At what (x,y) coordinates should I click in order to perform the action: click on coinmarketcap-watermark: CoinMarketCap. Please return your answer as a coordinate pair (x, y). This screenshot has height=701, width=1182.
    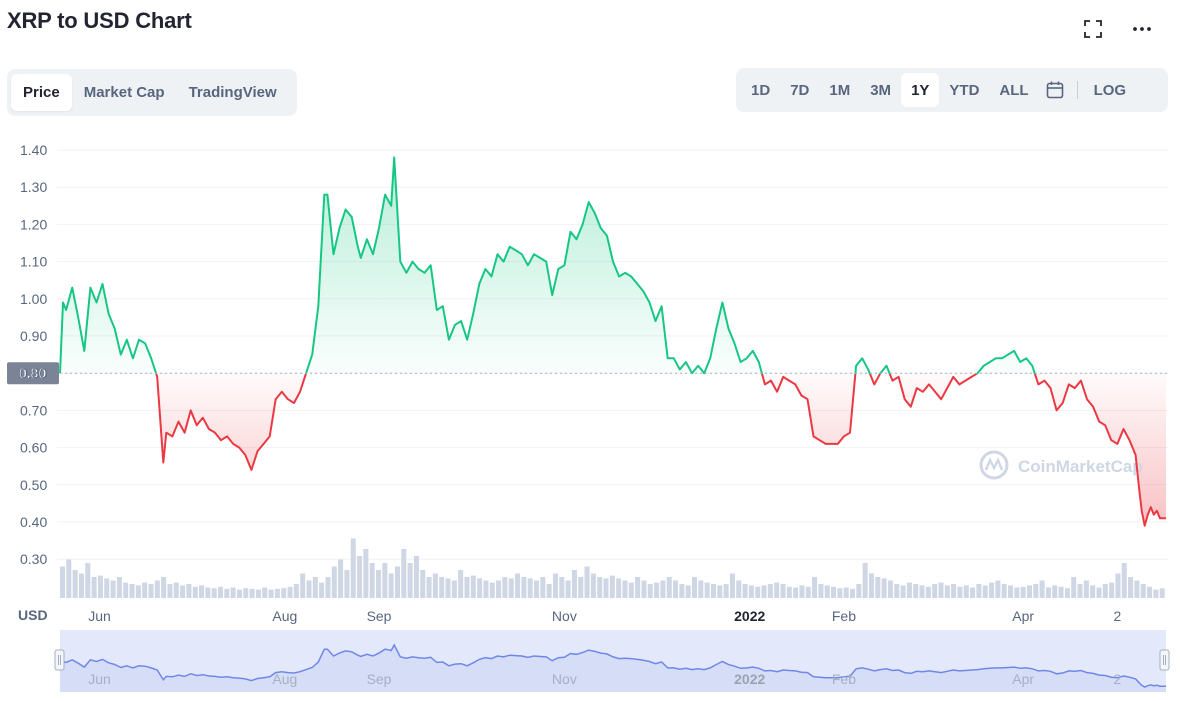
    Looking at the image, I should click on (1061, 465).